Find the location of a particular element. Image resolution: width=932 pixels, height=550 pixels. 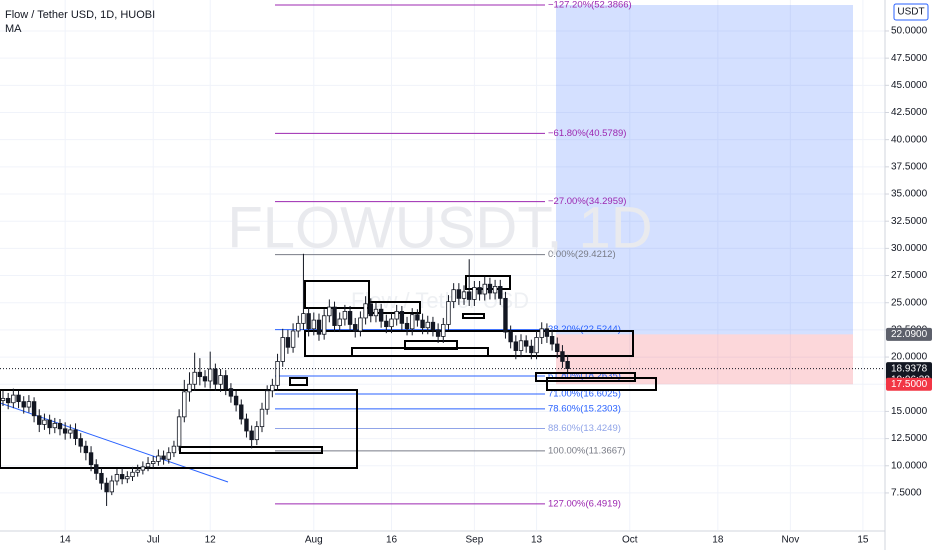

y-tick-label: 37.5000 is located at coordinates (909, 166).